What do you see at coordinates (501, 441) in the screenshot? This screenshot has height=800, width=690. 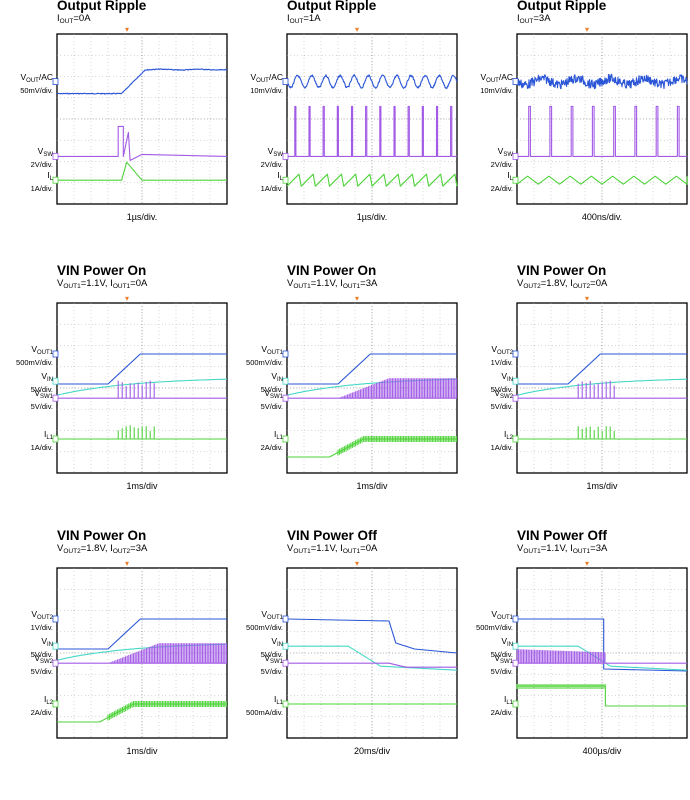 I see `channel-label: IL2 1A/div.` at bounding box center [501, 441].